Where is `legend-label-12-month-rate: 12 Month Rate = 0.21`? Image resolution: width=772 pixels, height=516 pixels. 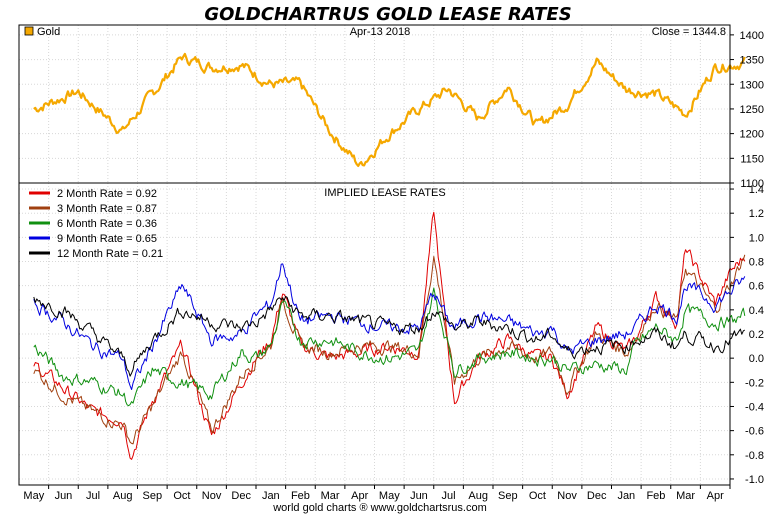
legend-label-12-month-rate: 12 Month Rate = 0.21 is located at coordinates (110, 254).